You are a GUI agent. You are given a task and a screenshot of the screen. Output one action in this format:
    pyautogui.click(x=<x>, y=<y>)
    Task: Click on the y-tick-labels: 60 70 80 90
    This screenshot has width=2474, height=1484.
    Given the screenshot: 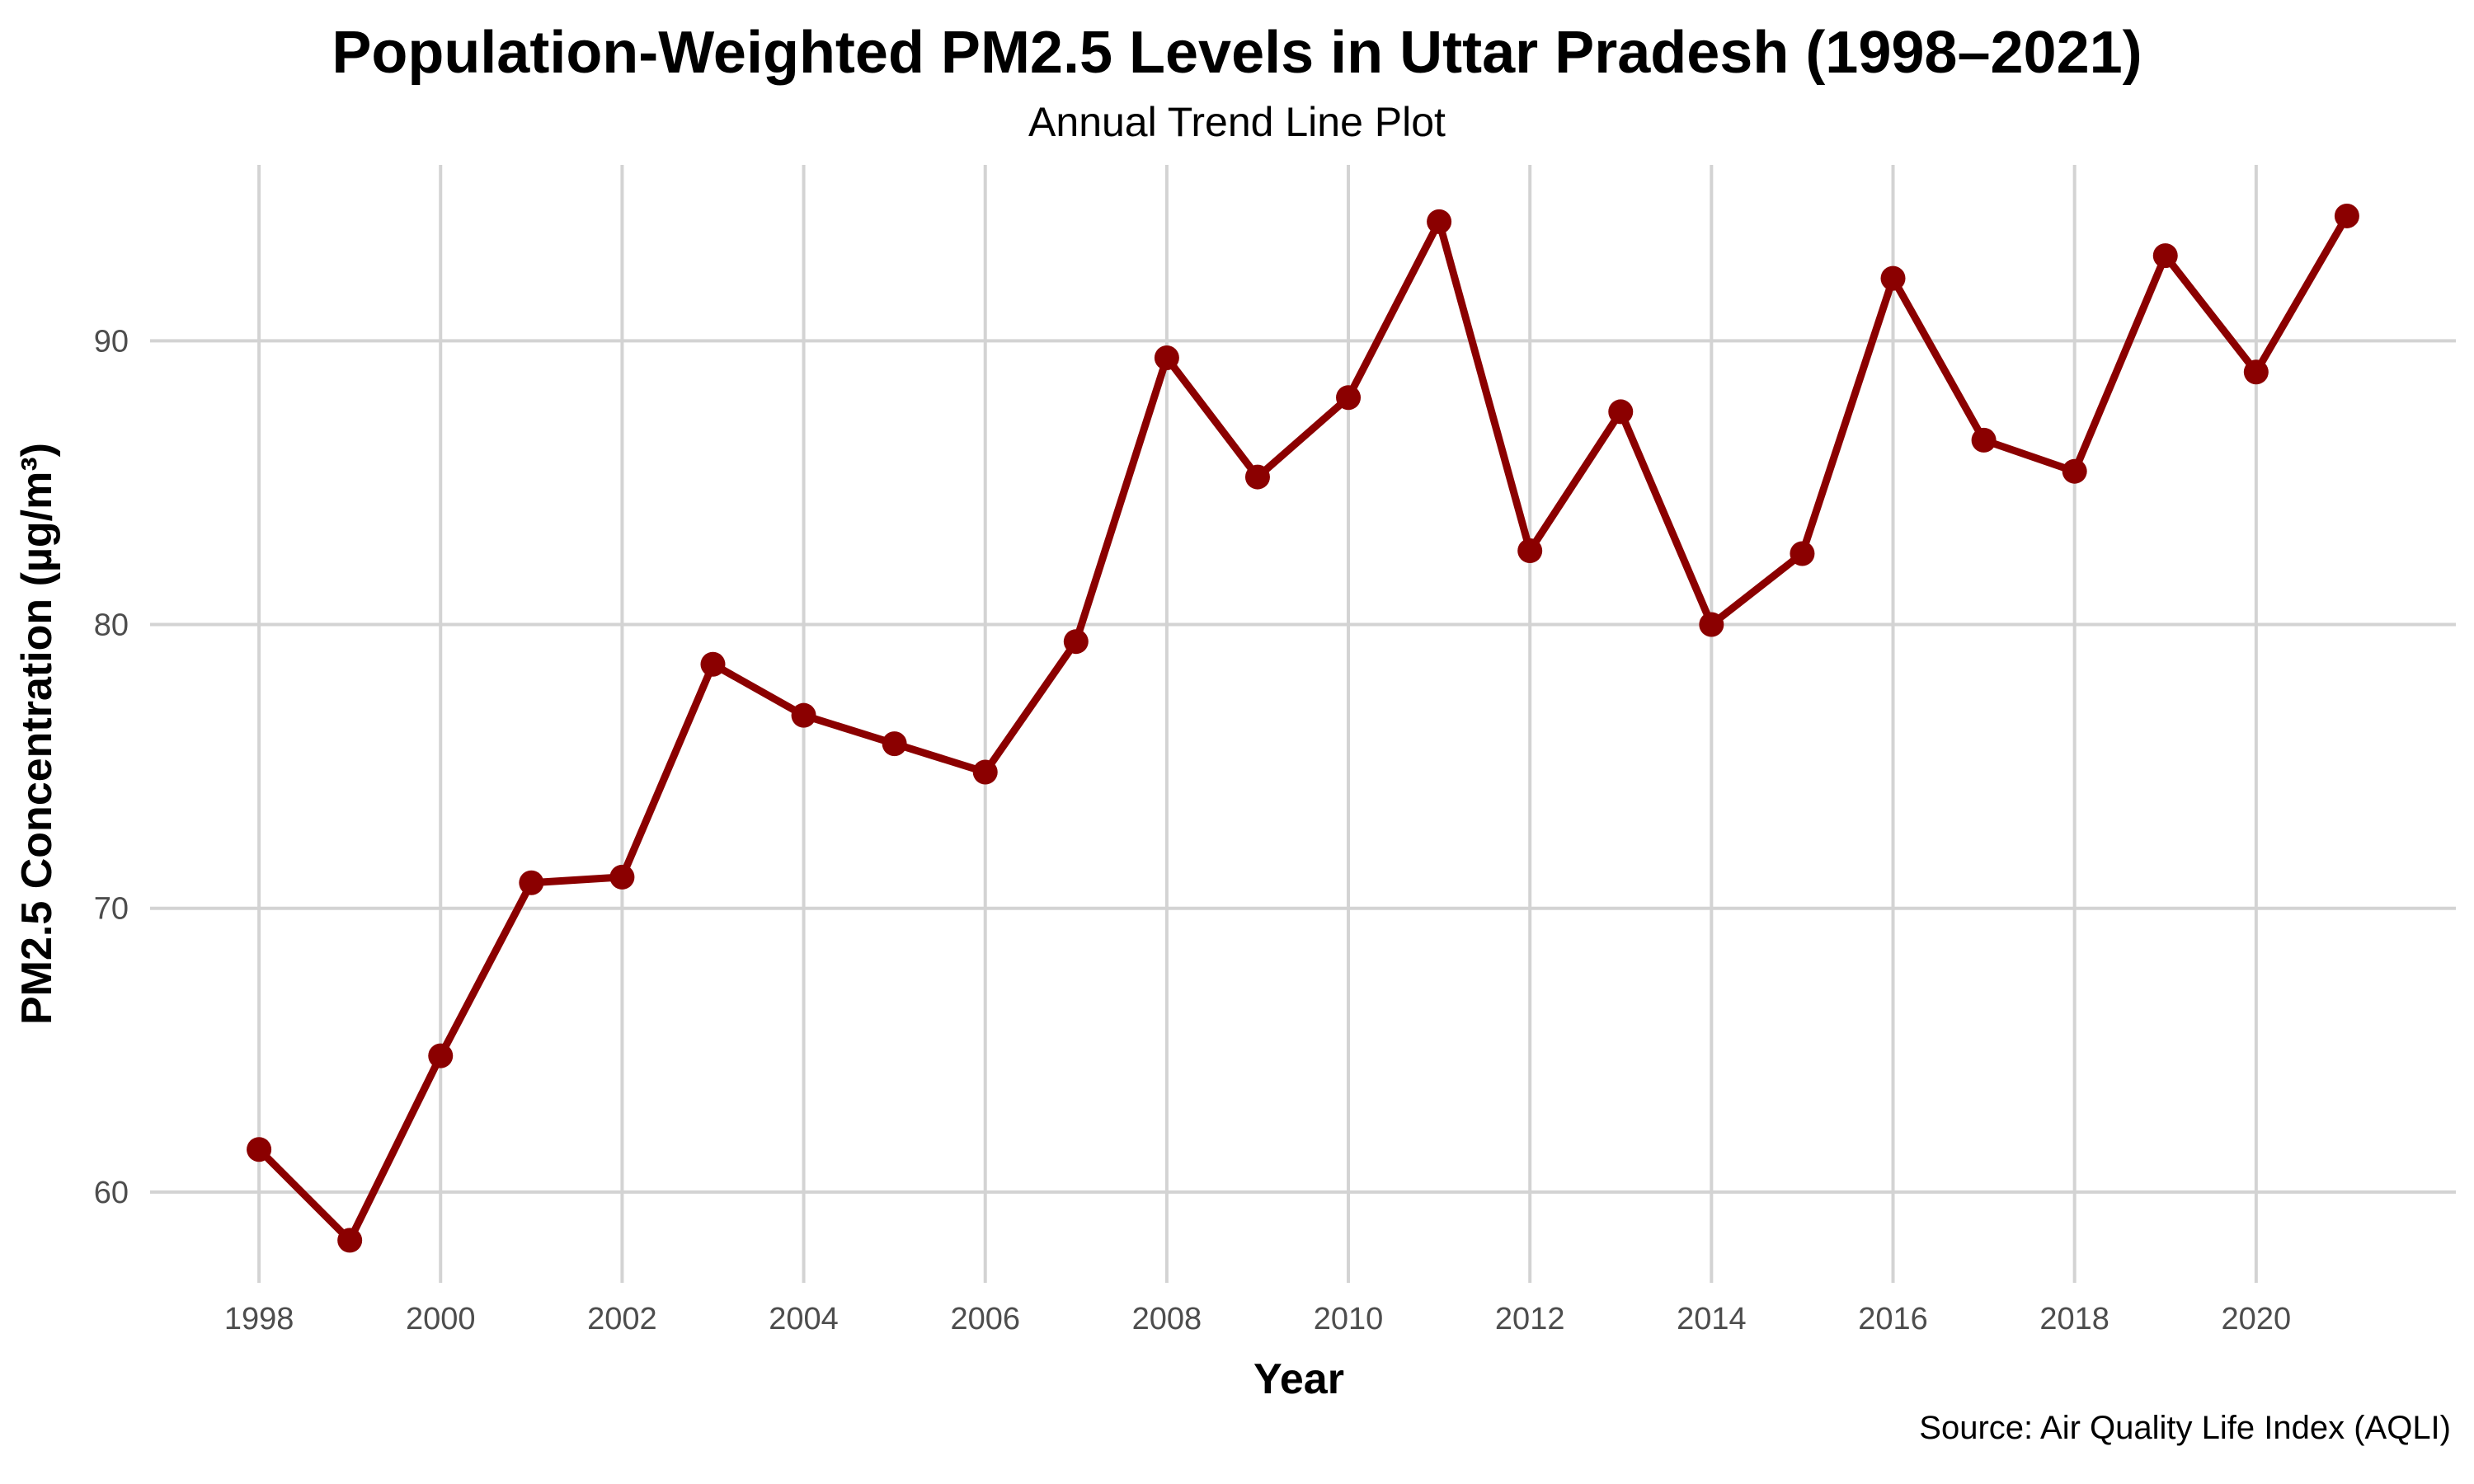 What is the action you would take?
    pyautogui.click(x=111, y=766)
    